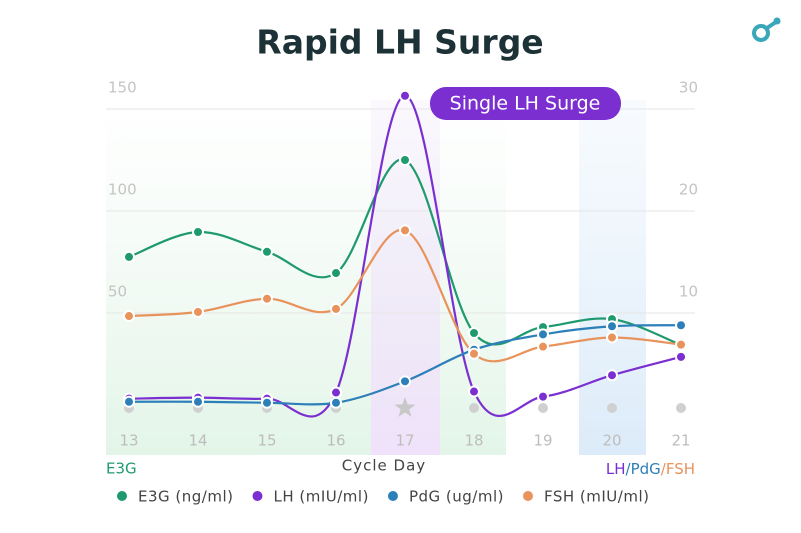 The image size is (801, 533). I want to click on legend-label: FSH (mIU/ml), so click(597, 497).